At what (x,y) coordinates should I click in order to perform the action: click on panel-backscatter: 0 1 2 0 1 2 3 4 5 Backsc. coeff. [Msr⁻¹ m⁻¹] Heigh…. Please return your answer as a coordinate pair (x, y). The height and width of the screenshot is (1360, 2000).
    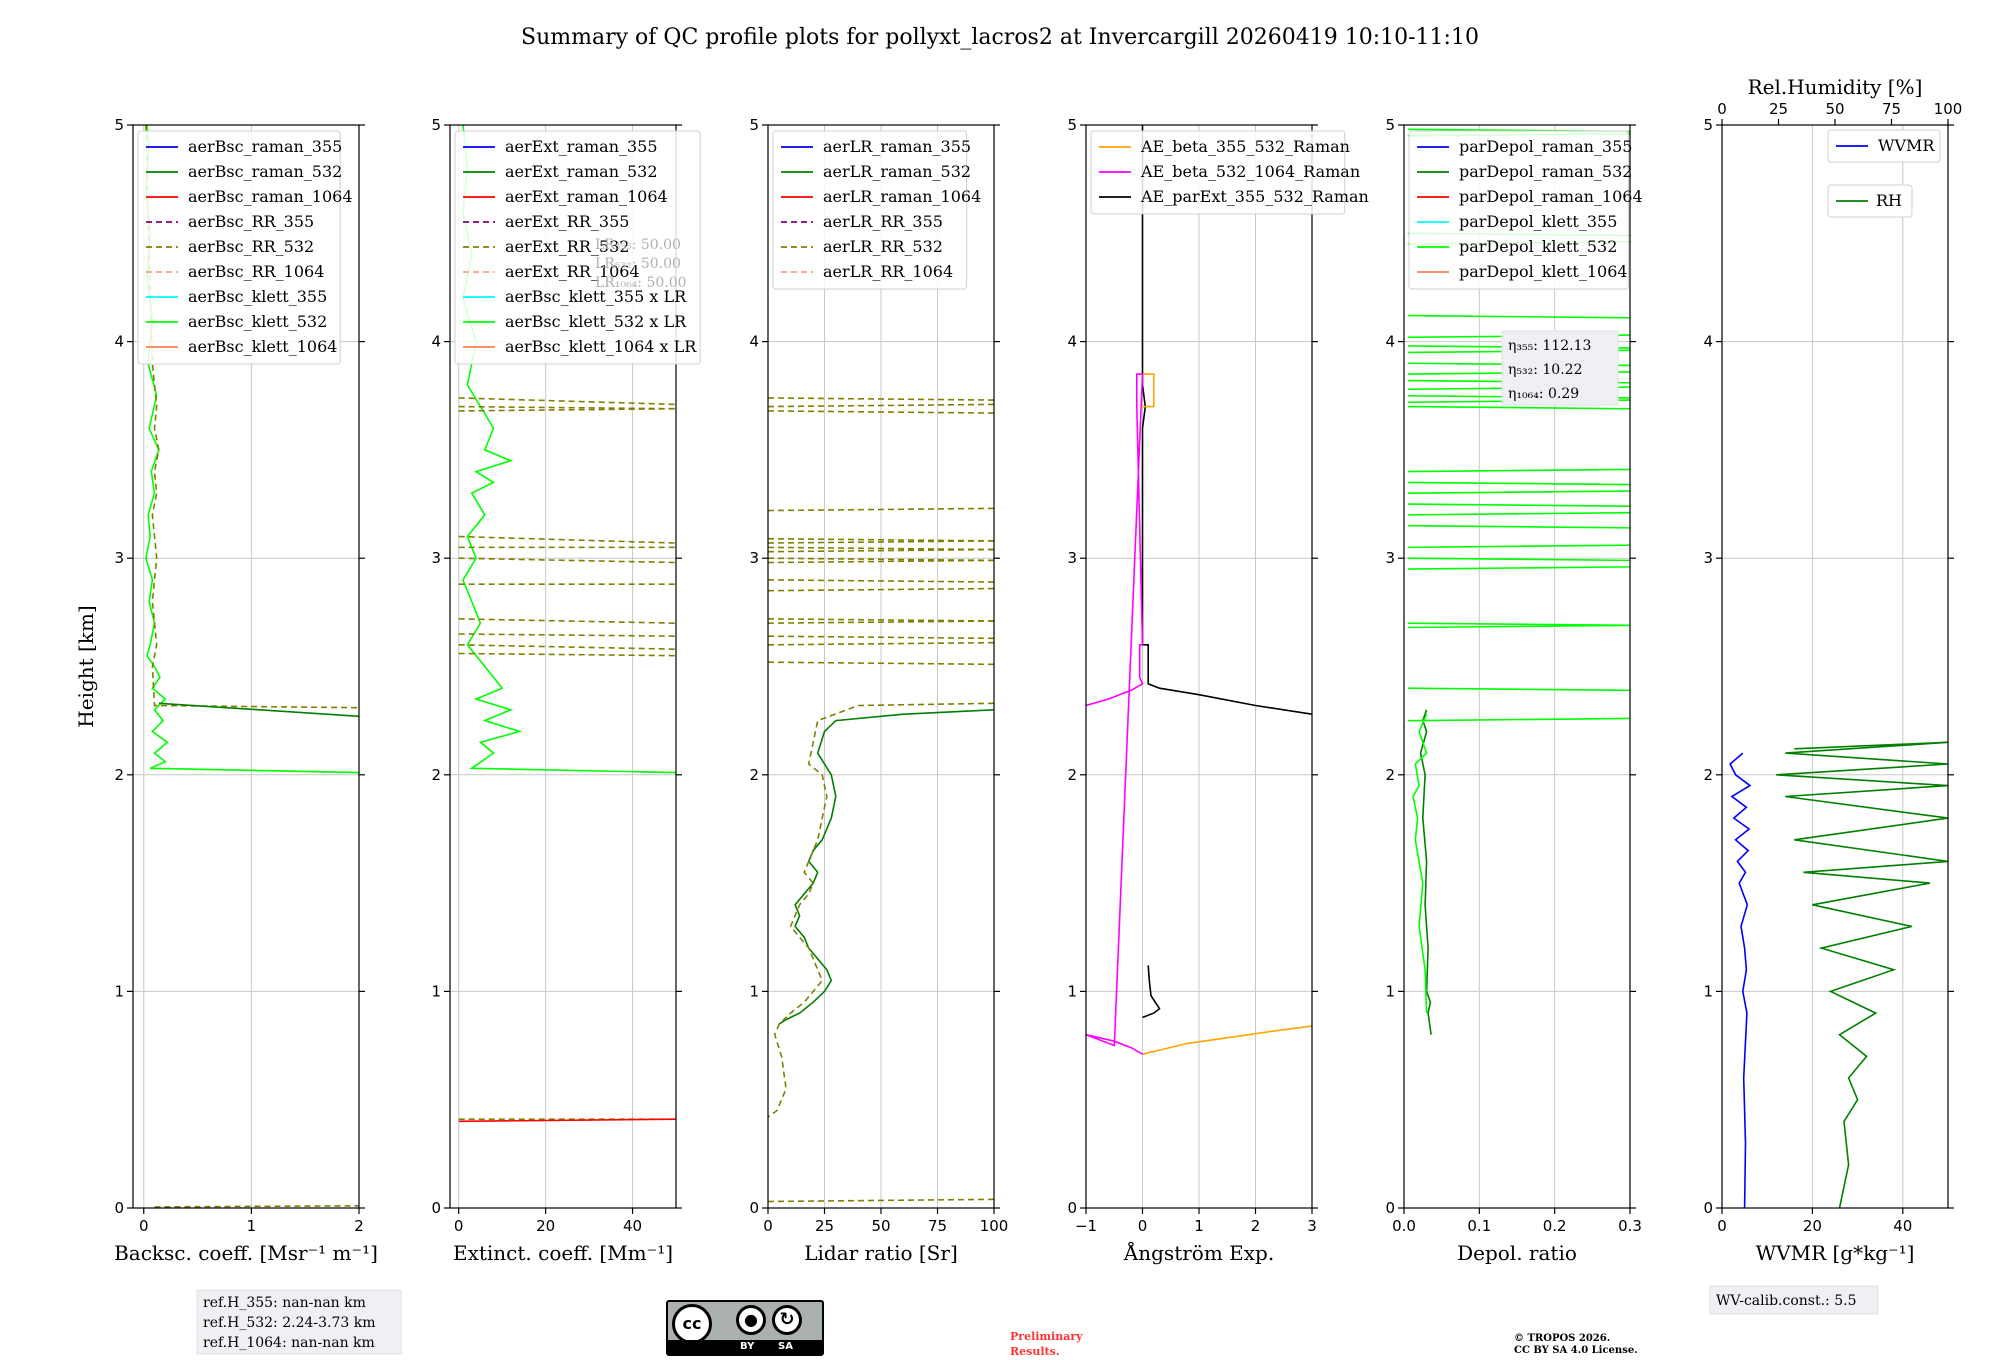
    Looking at the image, I should click on (238, 735).